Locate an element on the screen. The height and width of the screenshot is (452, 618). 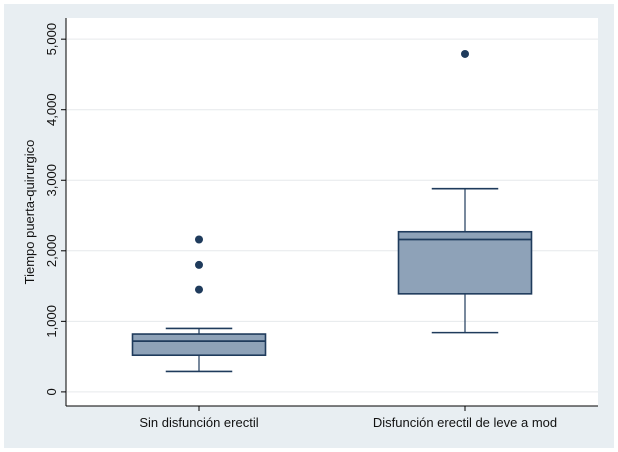
y-tick-label: 4,000 is located at coordinates (51, 109).